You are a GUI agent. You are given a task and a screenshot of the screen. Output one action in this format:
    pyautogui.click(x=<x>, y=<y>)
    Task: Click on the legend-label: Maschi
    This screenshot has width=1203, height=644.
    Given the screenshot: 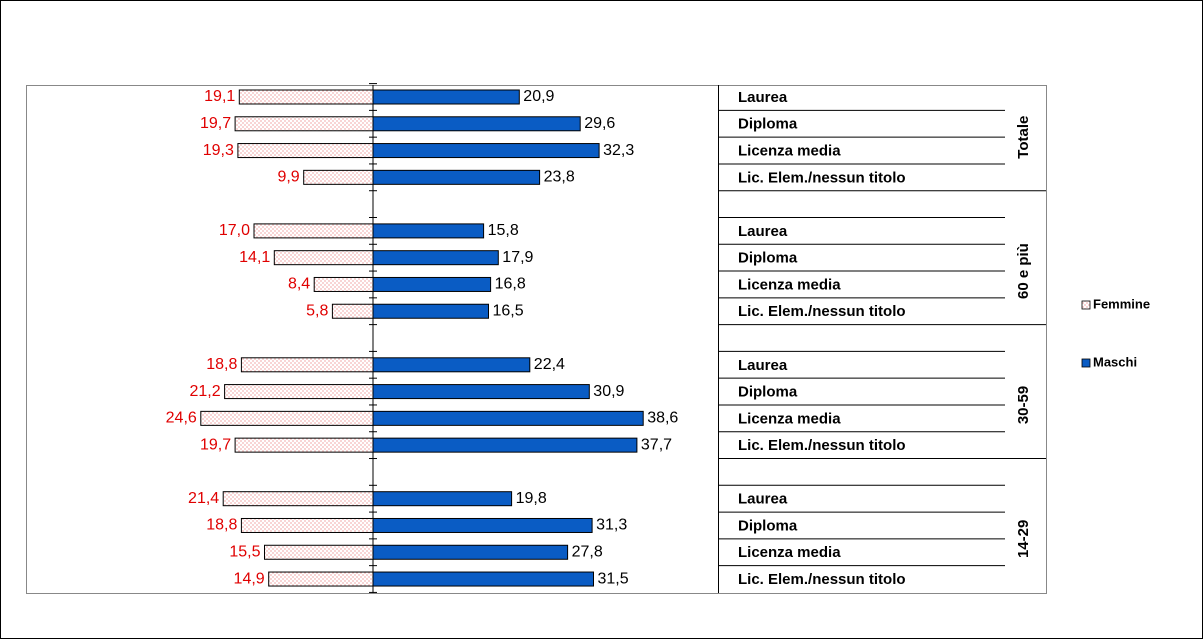 What is the action you would take?
    pyautogui.click(x=1115, y=361)
    